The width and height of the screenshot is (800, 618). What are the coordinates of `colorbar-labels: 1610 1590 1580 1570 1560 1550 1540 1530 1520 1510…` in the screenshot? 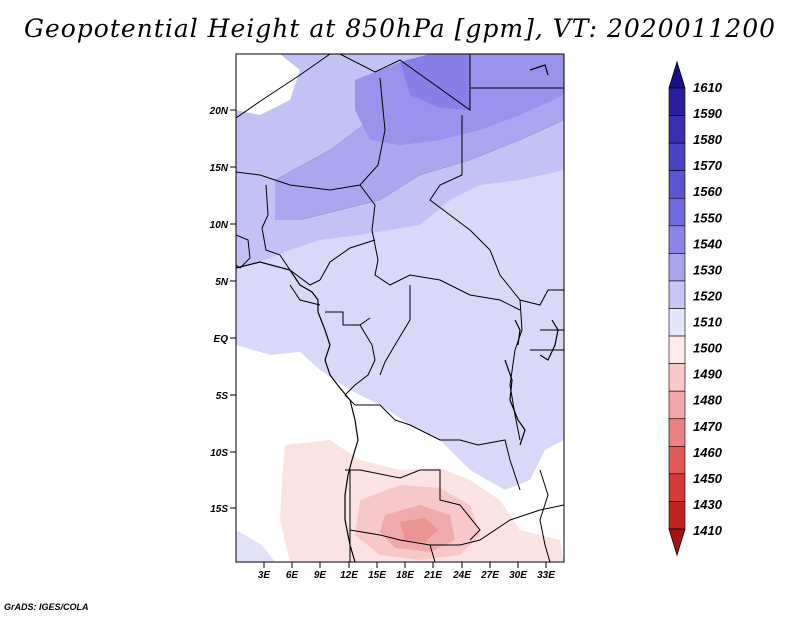 It's located at (708, 309).